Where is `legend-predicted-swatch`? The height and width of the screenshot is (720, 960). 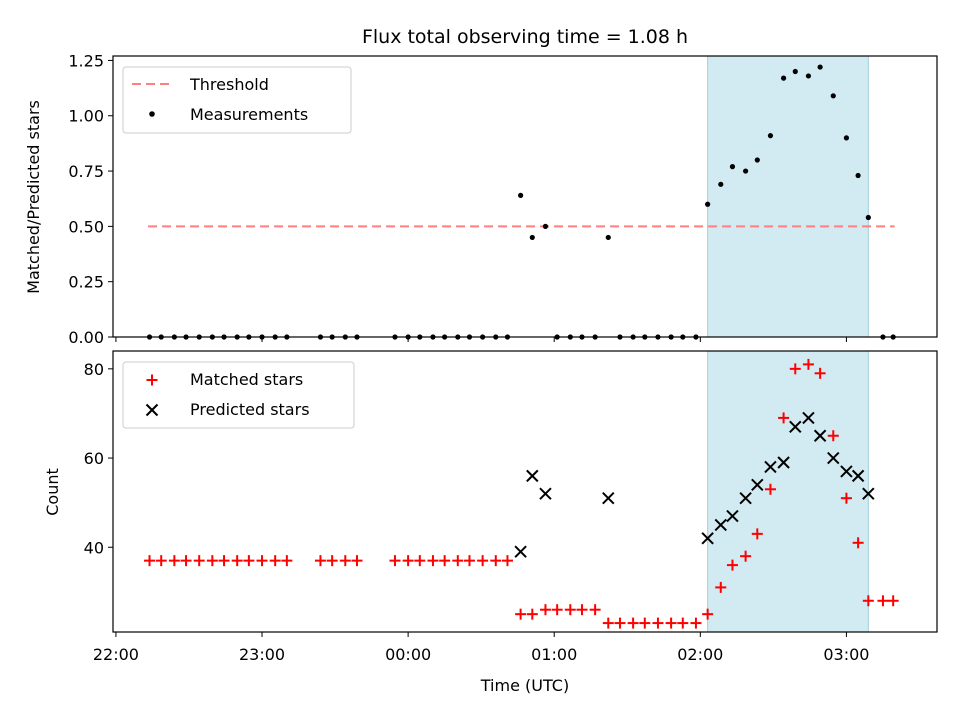 legend-predicted-swatch is located at coordinates (152, 410).